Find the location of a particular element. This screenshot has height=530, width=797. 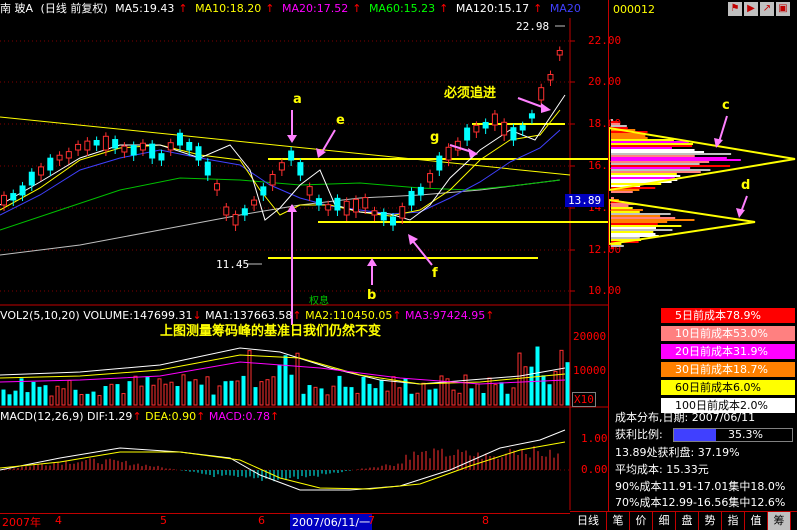

vol-ma1 is located at coordinates (283, 366).